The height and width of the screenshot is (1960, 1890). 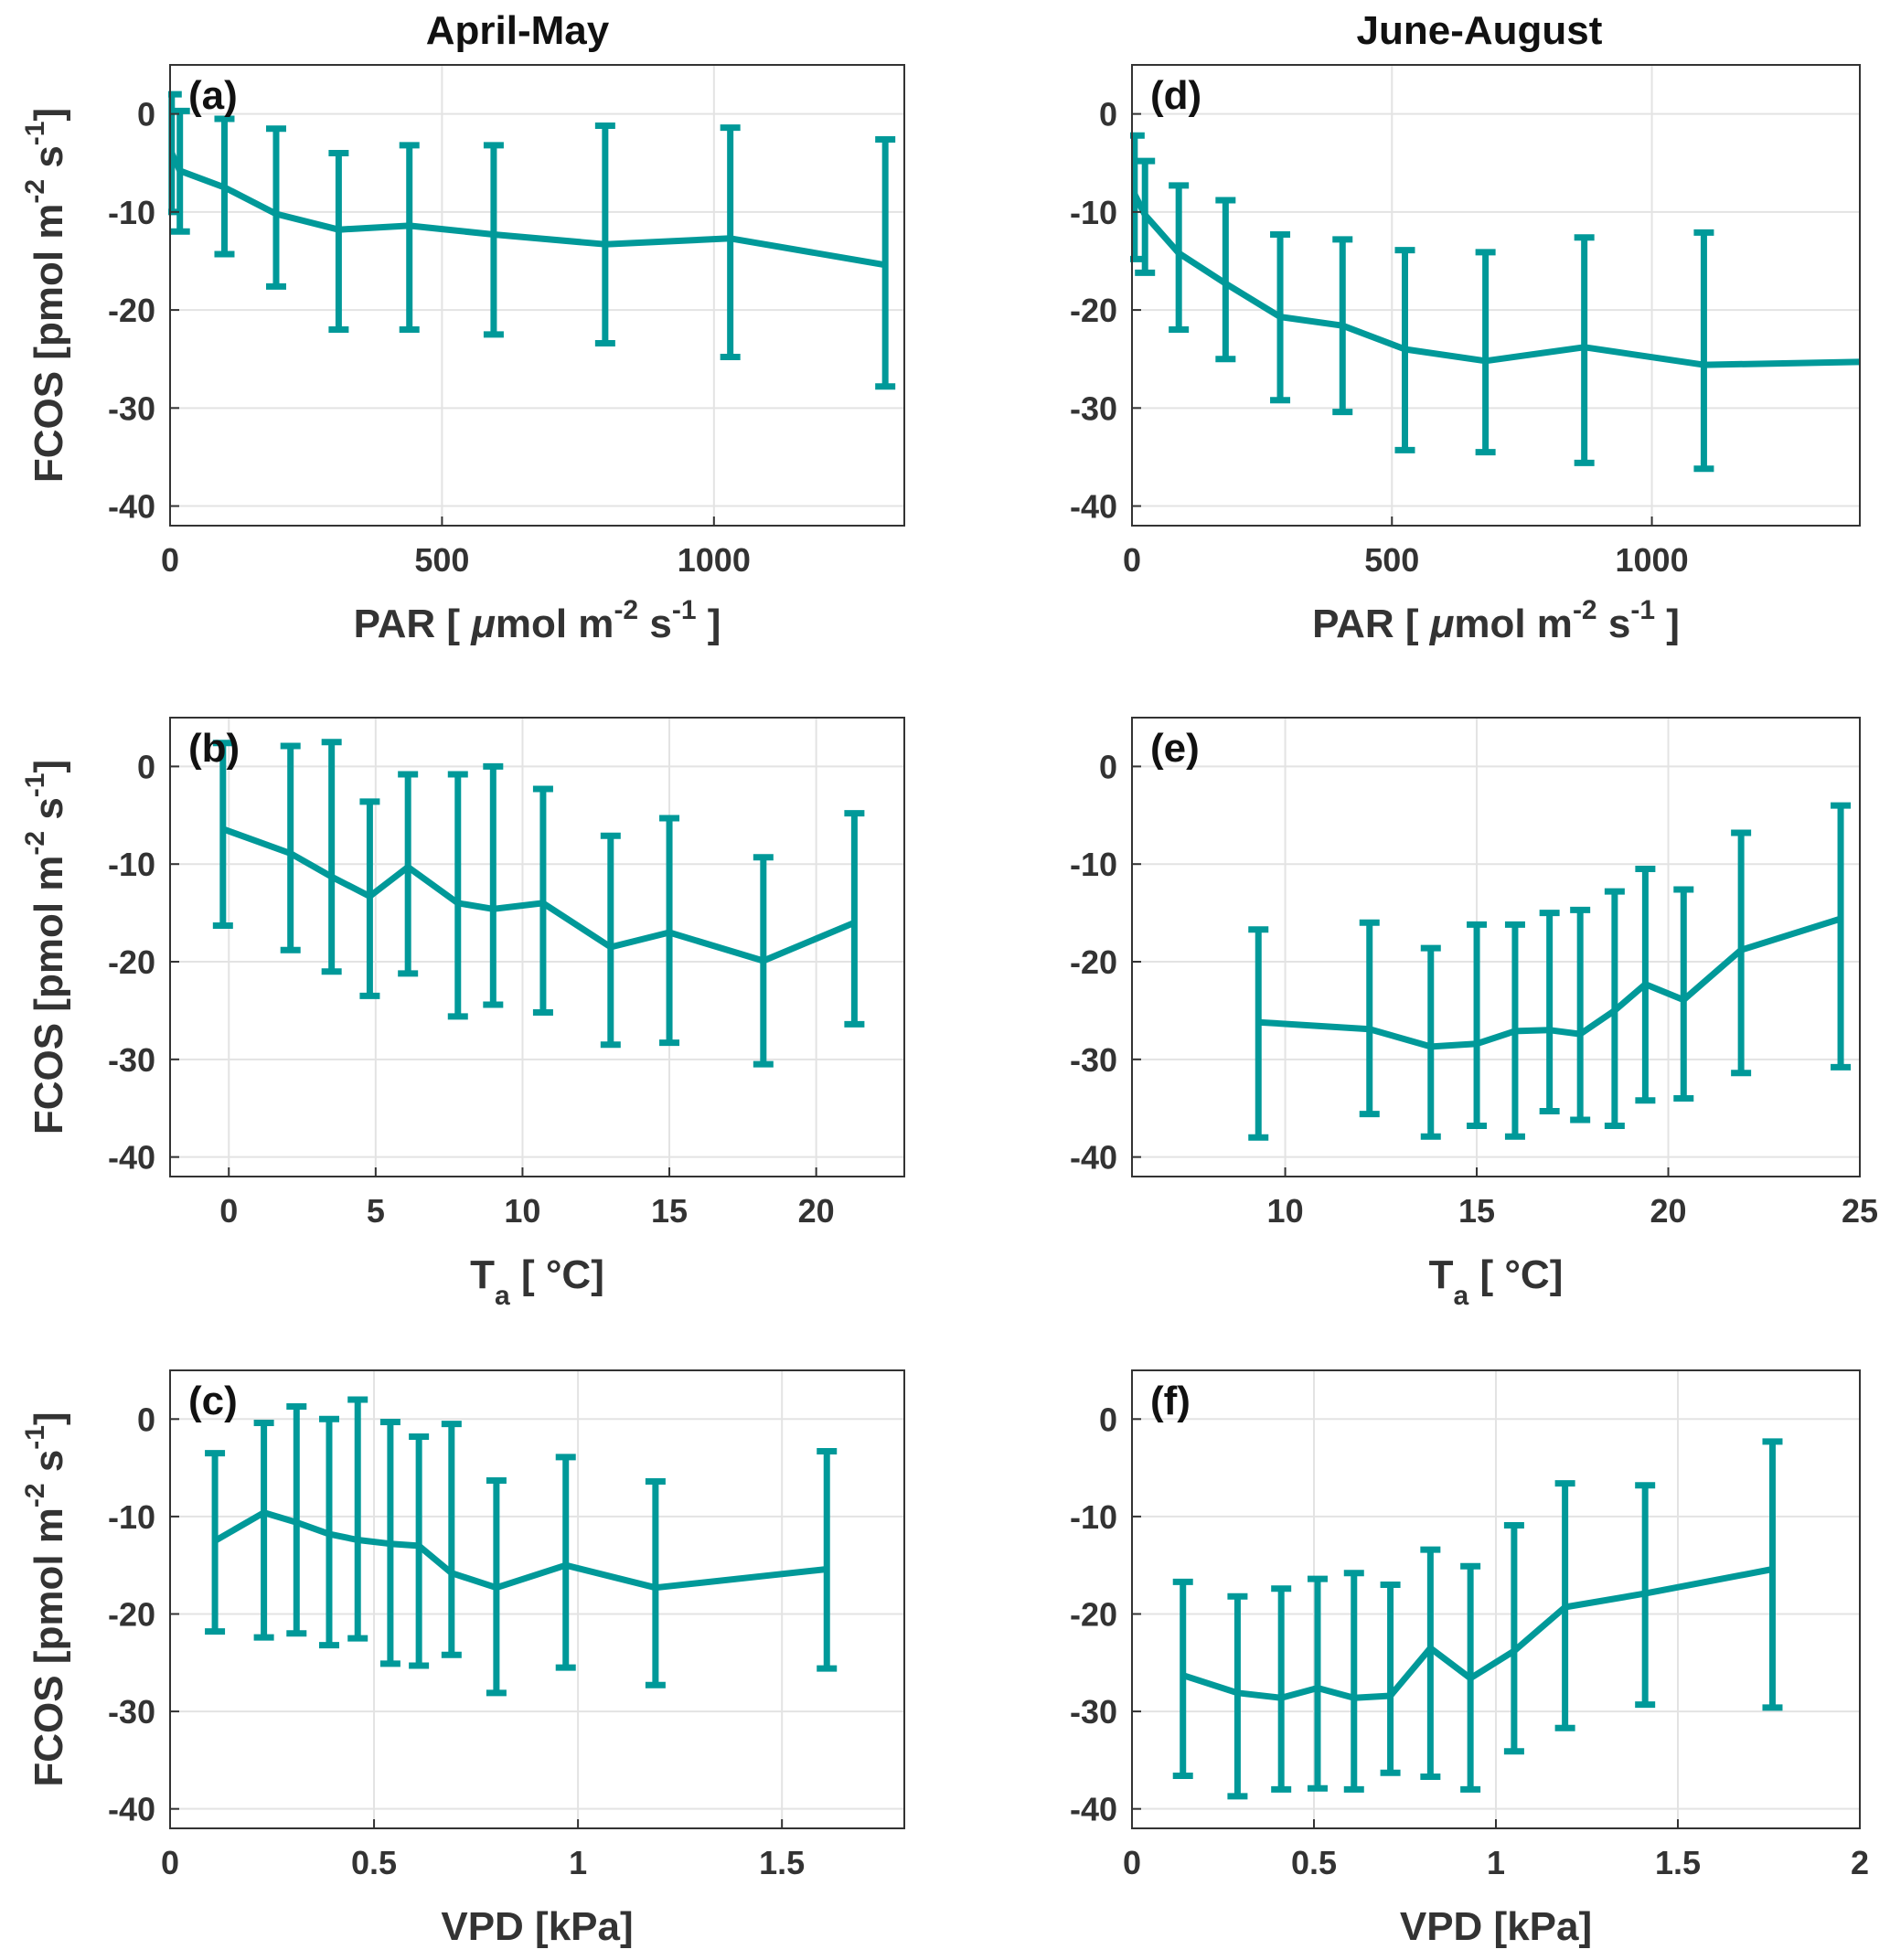 What do you see at coordinates (1170, 1401) in the screenshot?
I see `panel-label: (f)` at bounding box center [1170, 1401].